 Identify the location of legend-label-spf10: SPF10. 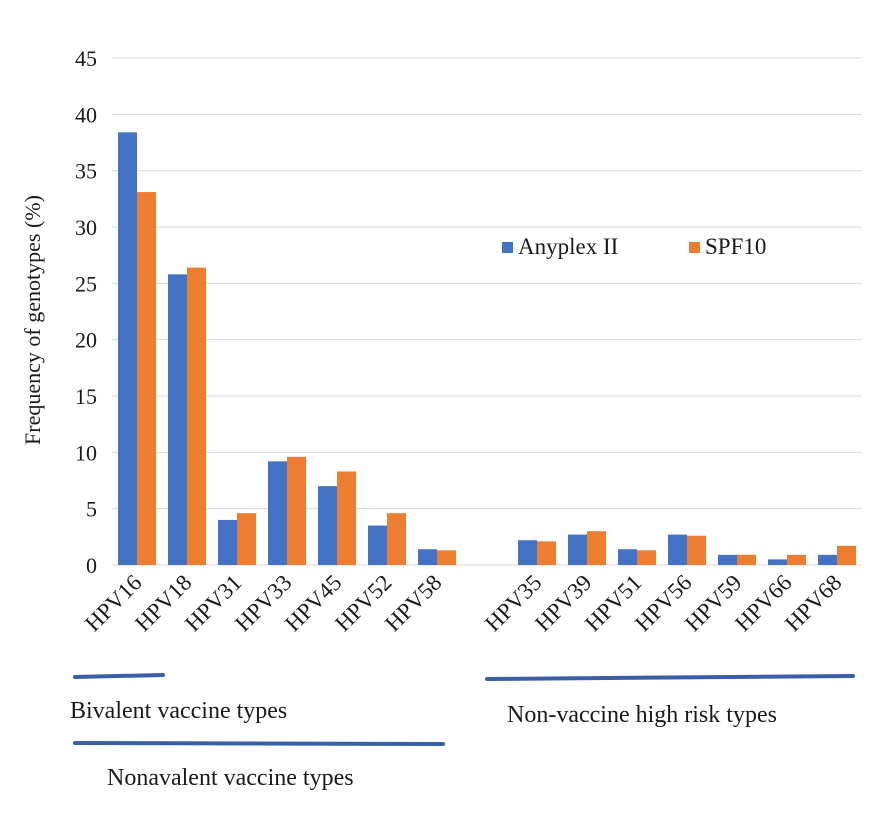
(735, 246).